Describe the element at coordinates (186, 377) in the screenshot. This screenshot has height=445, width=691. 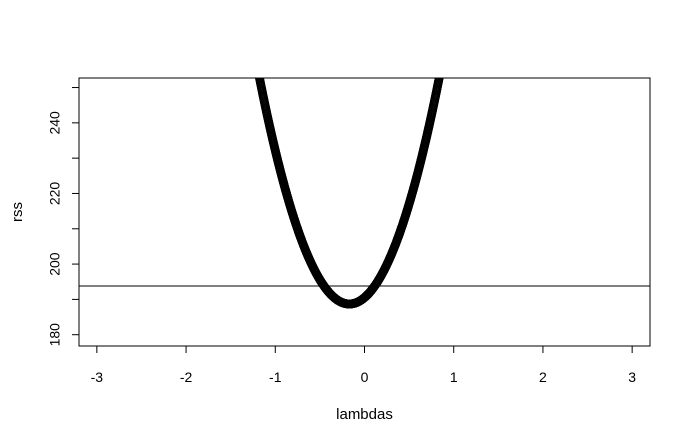
I see `x-tick-label: -2` at that location.